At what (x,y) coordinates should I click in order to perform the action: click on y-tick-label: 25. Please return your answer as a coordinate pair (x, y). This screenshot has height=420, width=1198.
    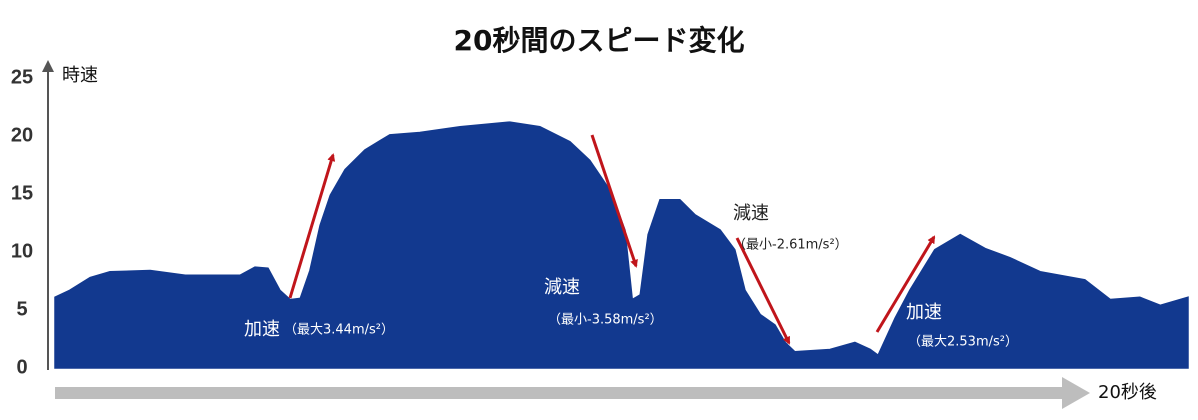
    Looking at the image, I should click on (22, 77).